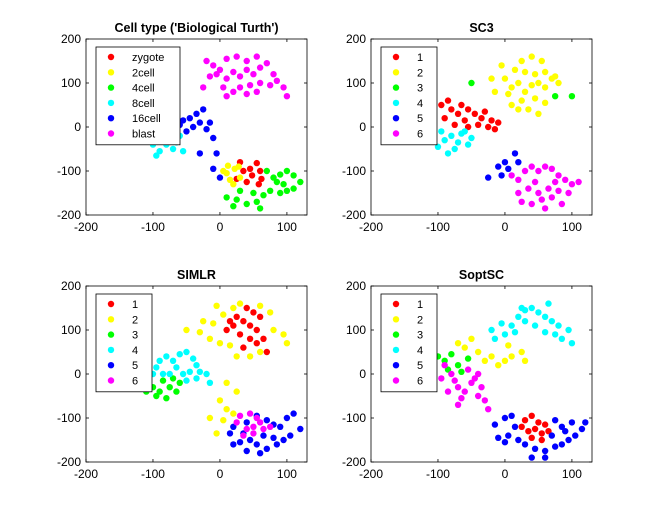 The height and width of the screenshot is (520, 660). I want to click on legend-label: 3, so click(135, 336).